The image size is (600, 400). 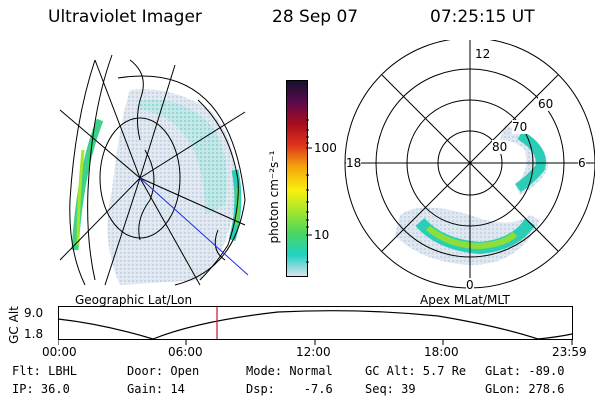 I want to click on aurora-arc-west-core, so click(x=80, y=197).